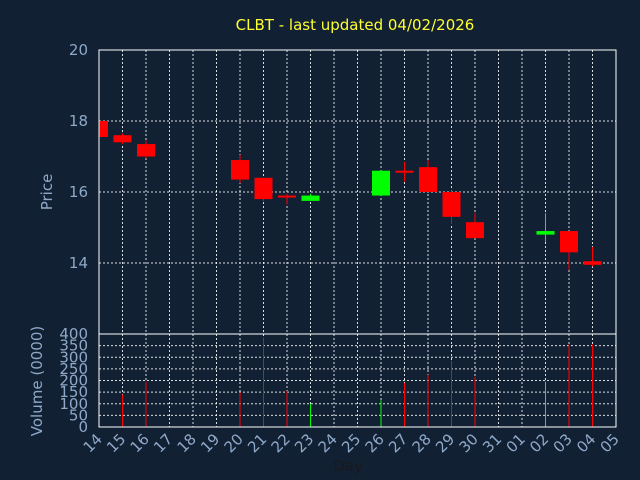 The image size is (640, 480). What do you see at coordinates (281, 443) in the screenshot?
I see `x-tick-label: 22` at bounding box center [281, 443].